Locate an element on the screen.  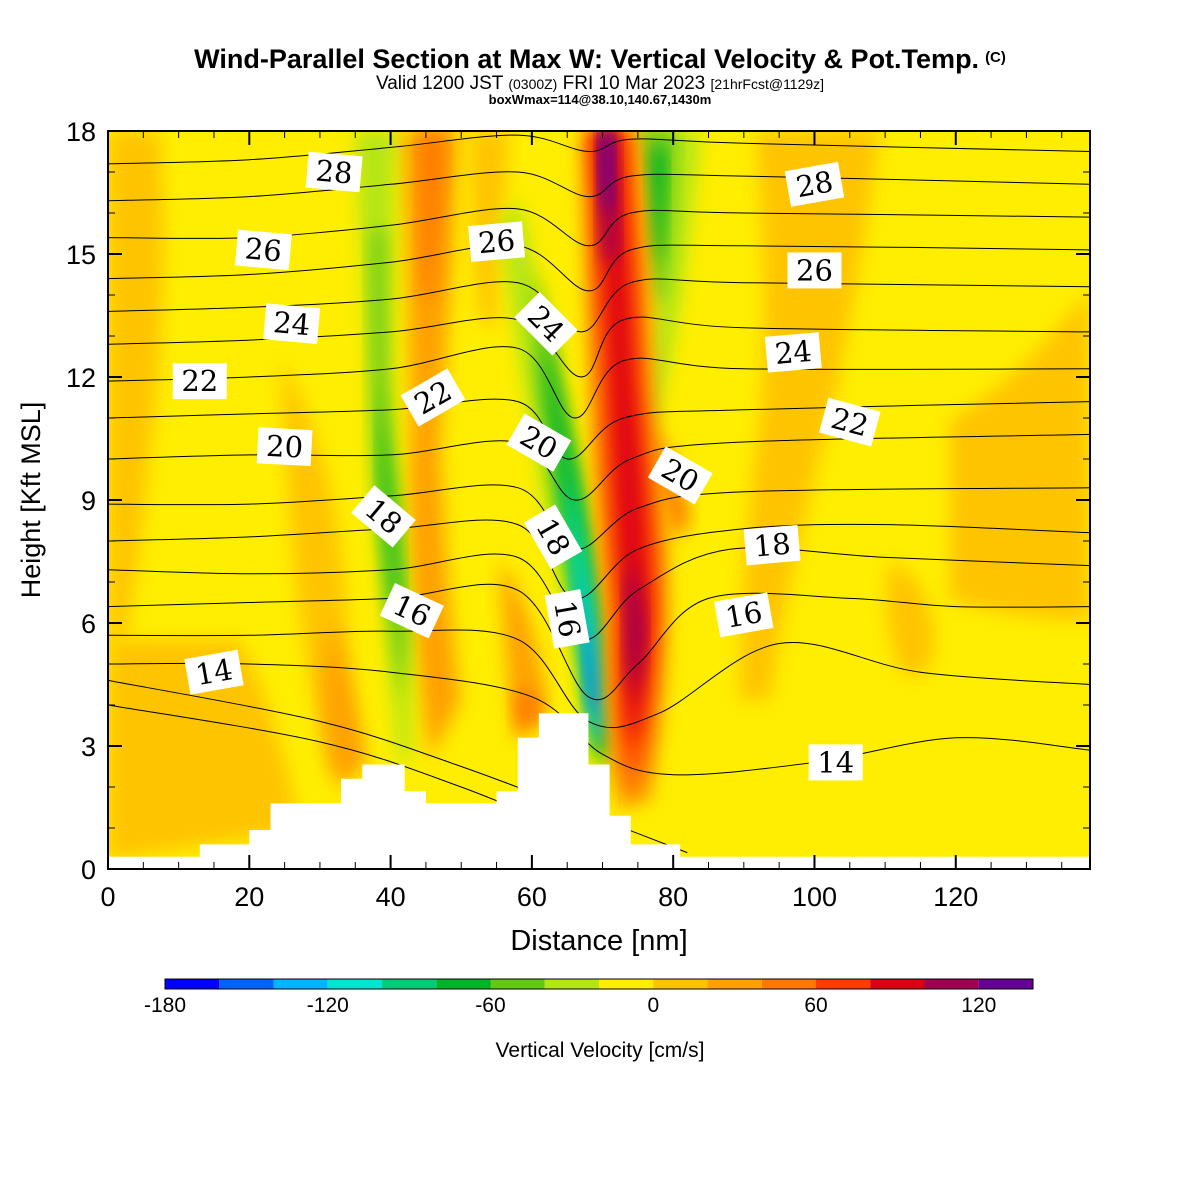
y-tick-label: 9 is located at coordinates (88, 501).